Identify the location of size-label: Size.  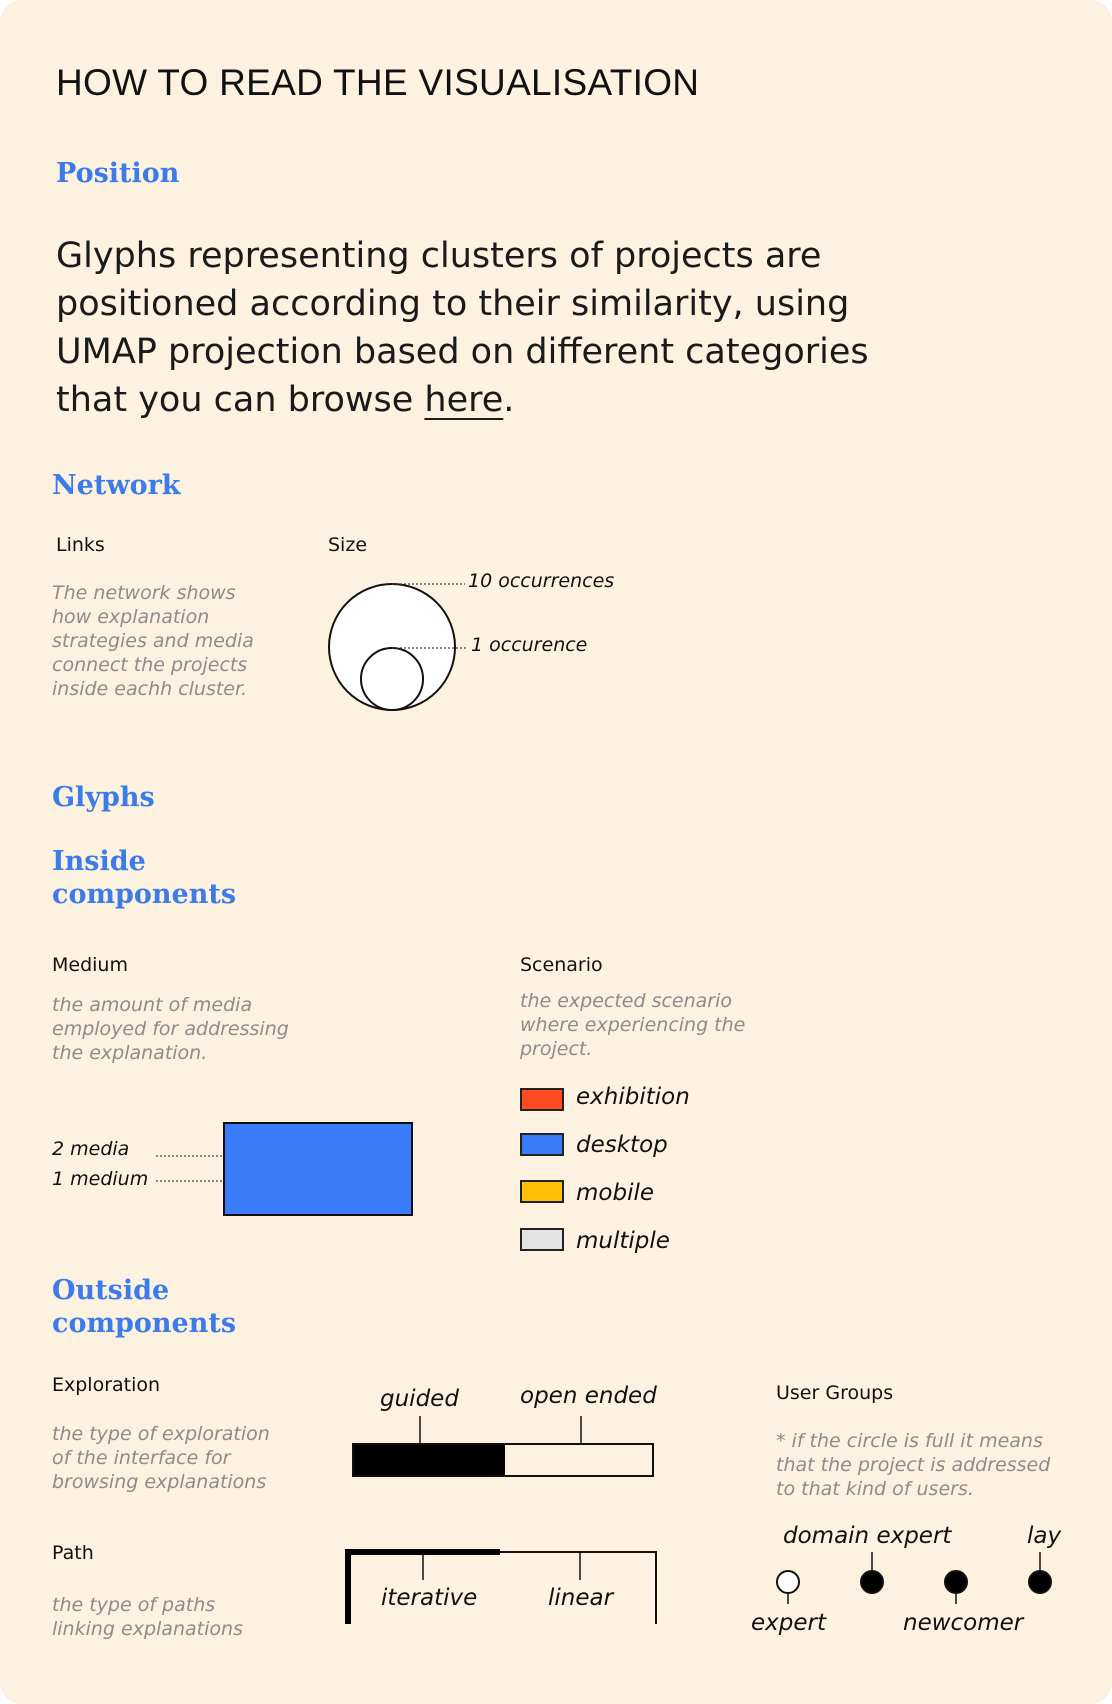
(348, 545).